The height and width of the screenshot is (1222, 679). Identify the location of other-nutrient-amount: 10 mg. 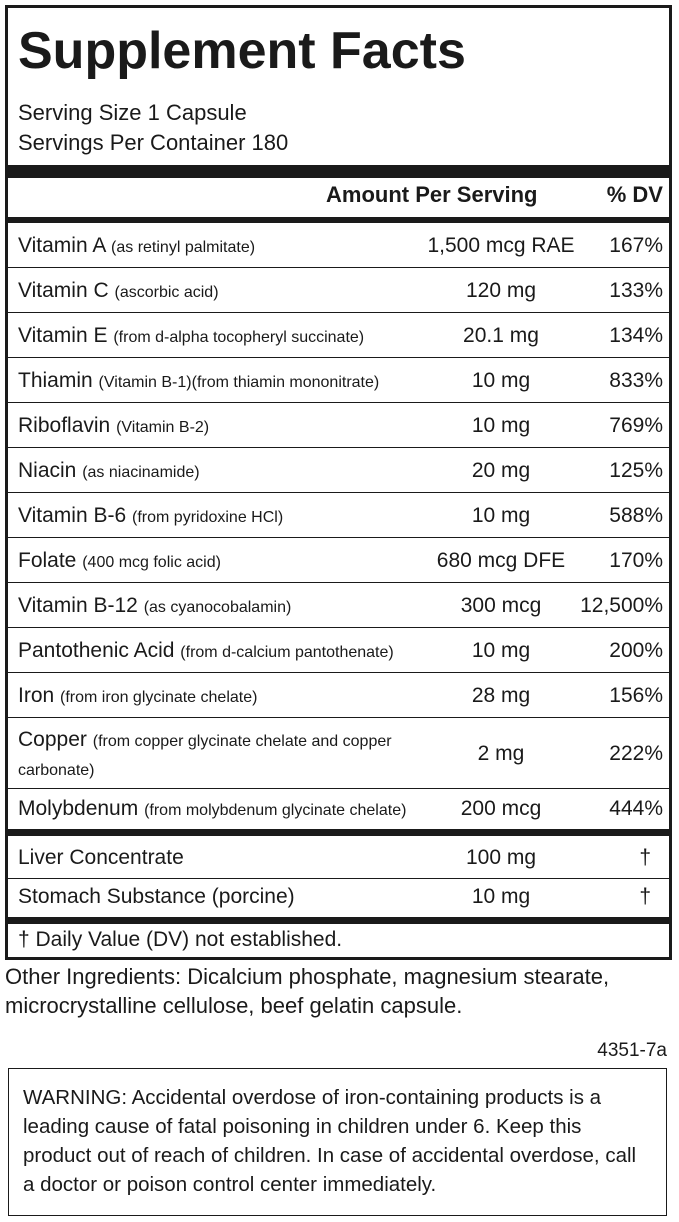
(501, 896).